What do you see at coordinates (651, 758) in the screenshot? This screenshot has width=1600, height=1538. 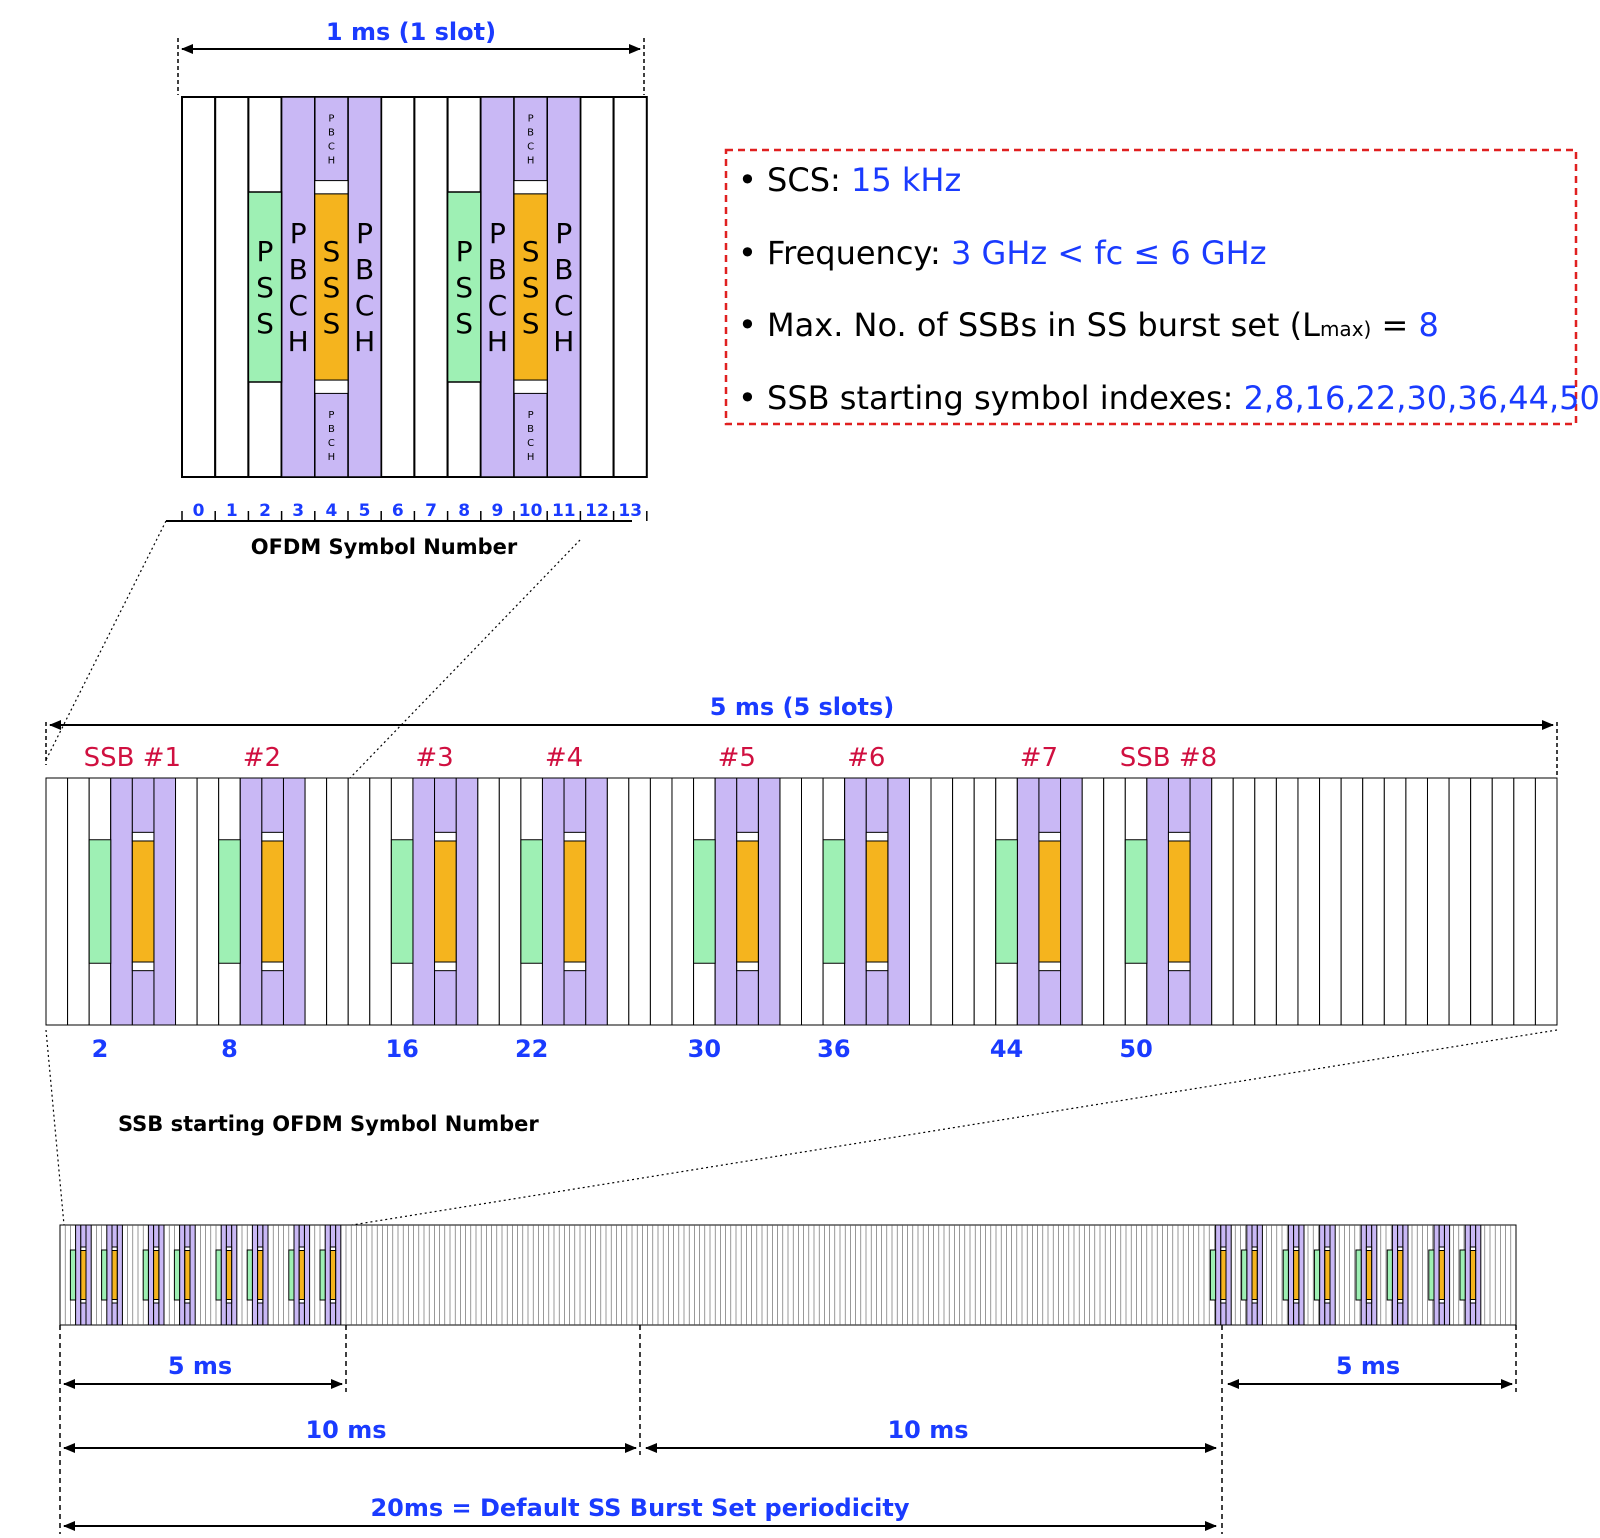 I see `ssb-labels: SSB #1 #2 #3 #4 #5 #6 #7 SSB #8` at bounding box center [651, 758].